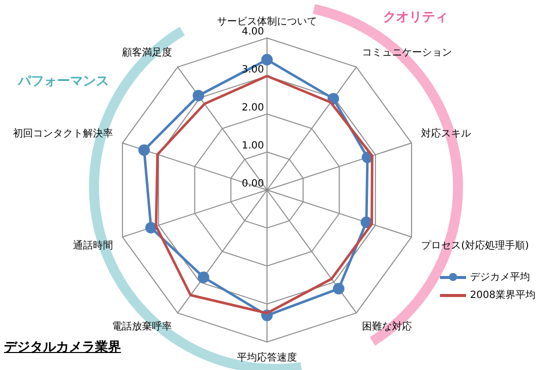 The height and width of the screenshot is (370, 544). Describe the element at coordinates (142, 326) in the screenshot. I see `spoke-label: 電話放棄呼率` at that location.